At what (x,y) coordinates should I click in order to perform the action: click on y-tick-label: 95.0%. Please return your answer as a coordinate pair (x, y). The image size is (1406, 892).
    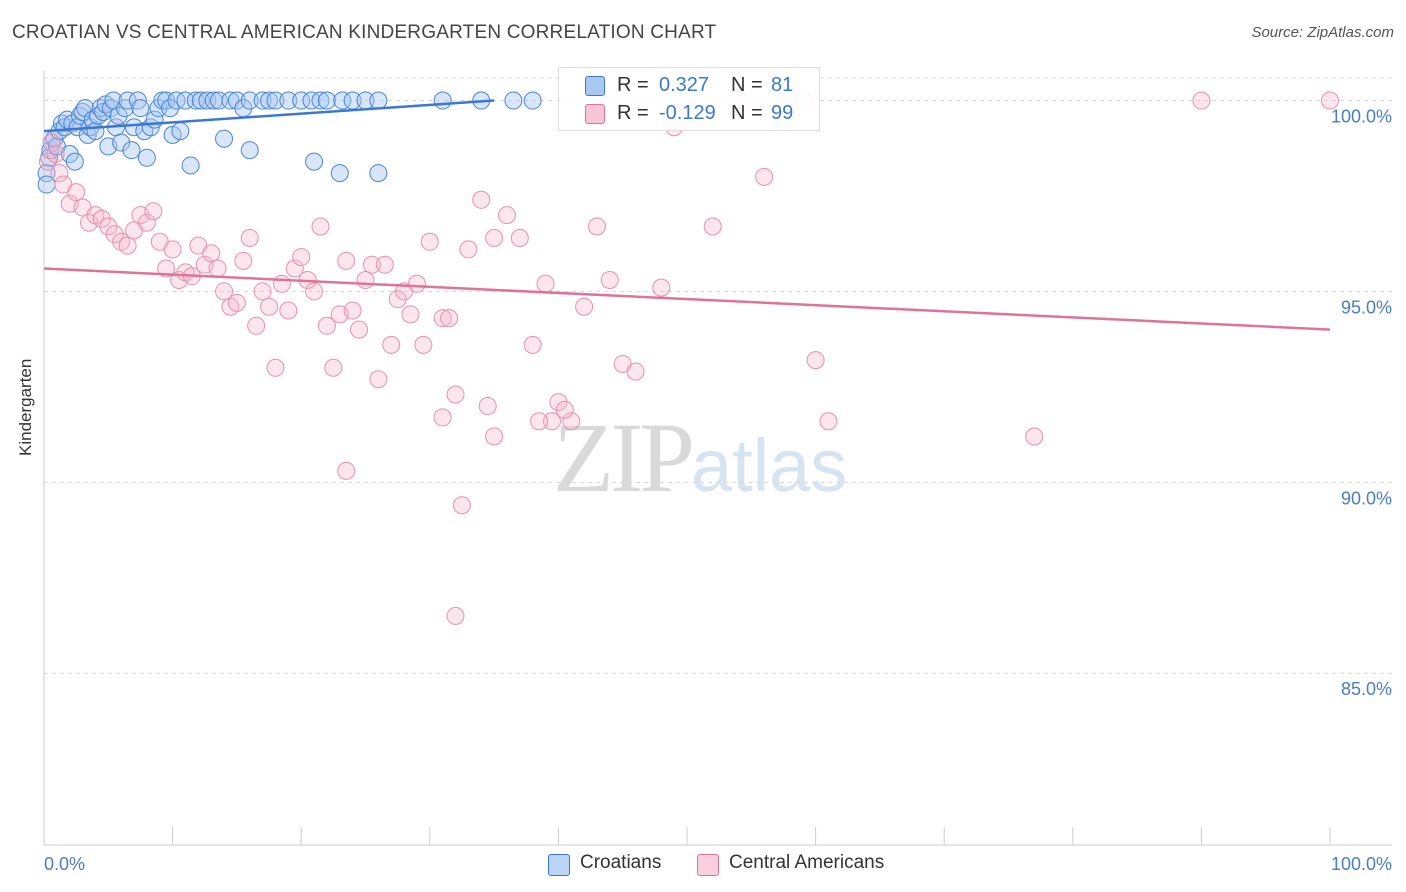
    Looking at the image, I should click on (1366, 307).